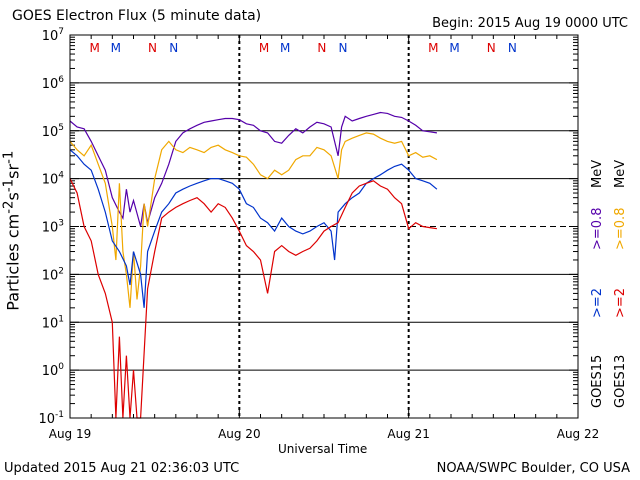  I want to click on x-tick-label: Aug 19, so click(70, 434).